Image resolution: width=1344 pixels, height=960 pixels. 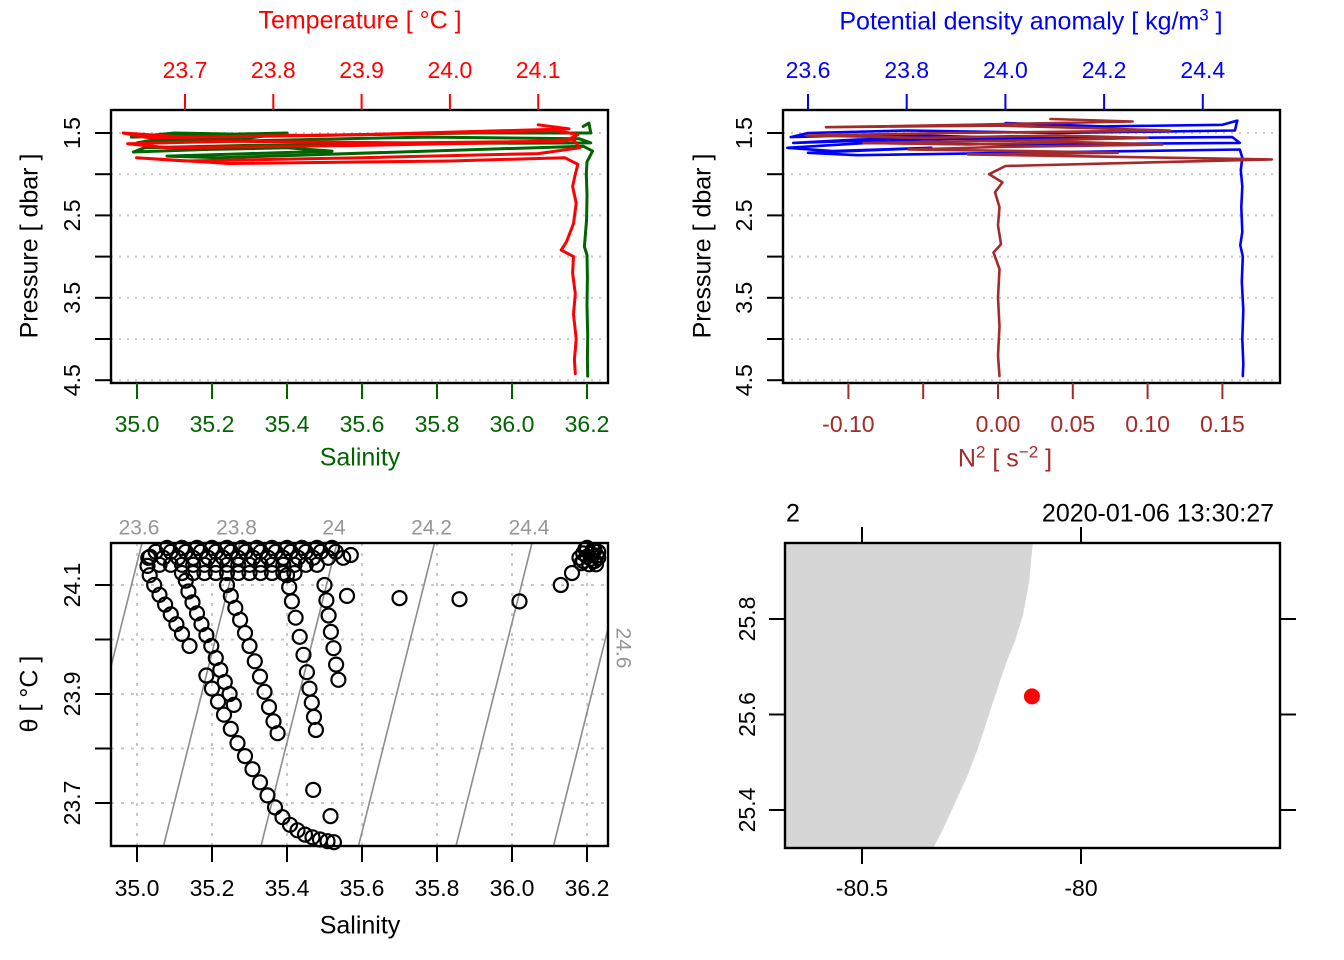 I want to click on map-content, so click(x=912, y=695).